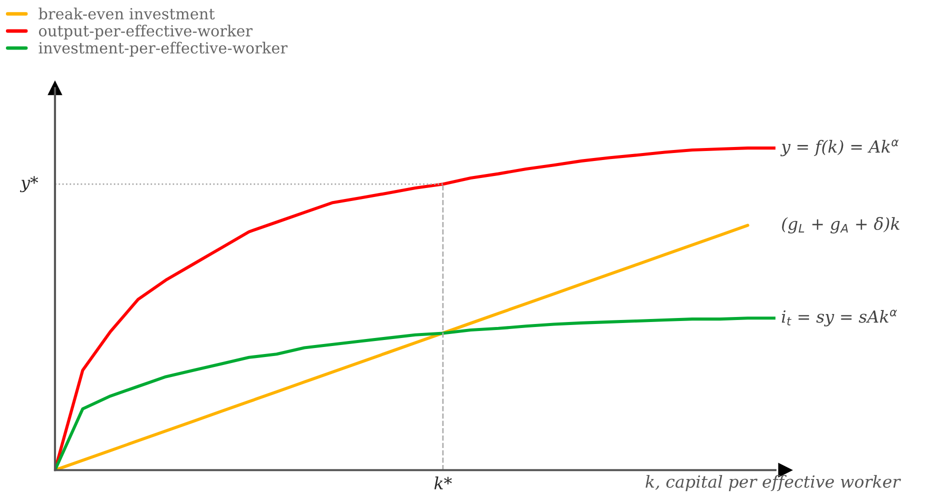 This screenshot has width=948, height=498. What do you see at coordinates (145, 32) in the screenshot?
I see `legend-label: output-per-effective-worker` at bounding box center [145, 32].